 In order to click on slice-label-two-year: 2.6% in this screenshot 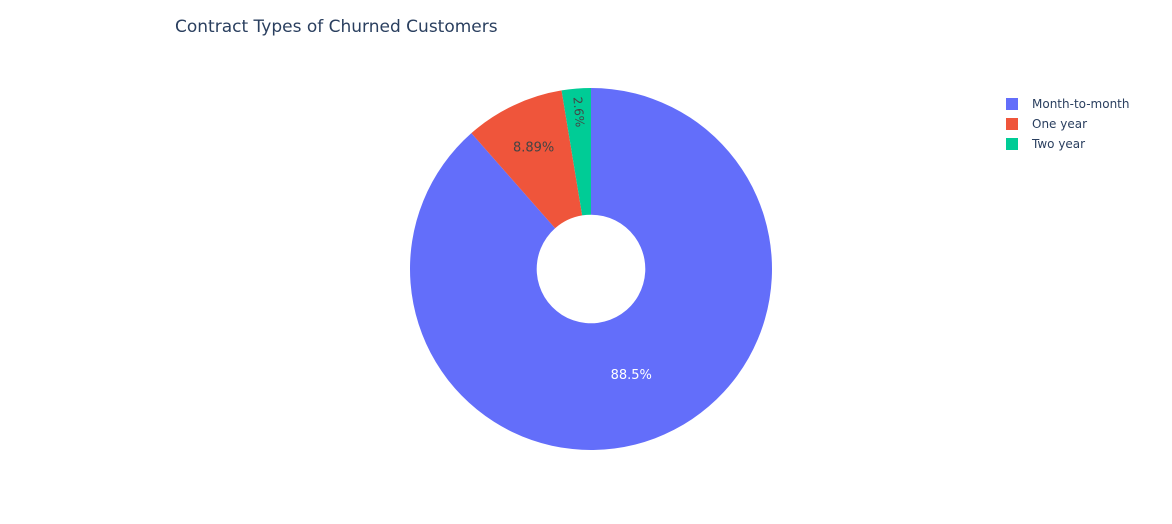, I will do `click(578, 112)`.